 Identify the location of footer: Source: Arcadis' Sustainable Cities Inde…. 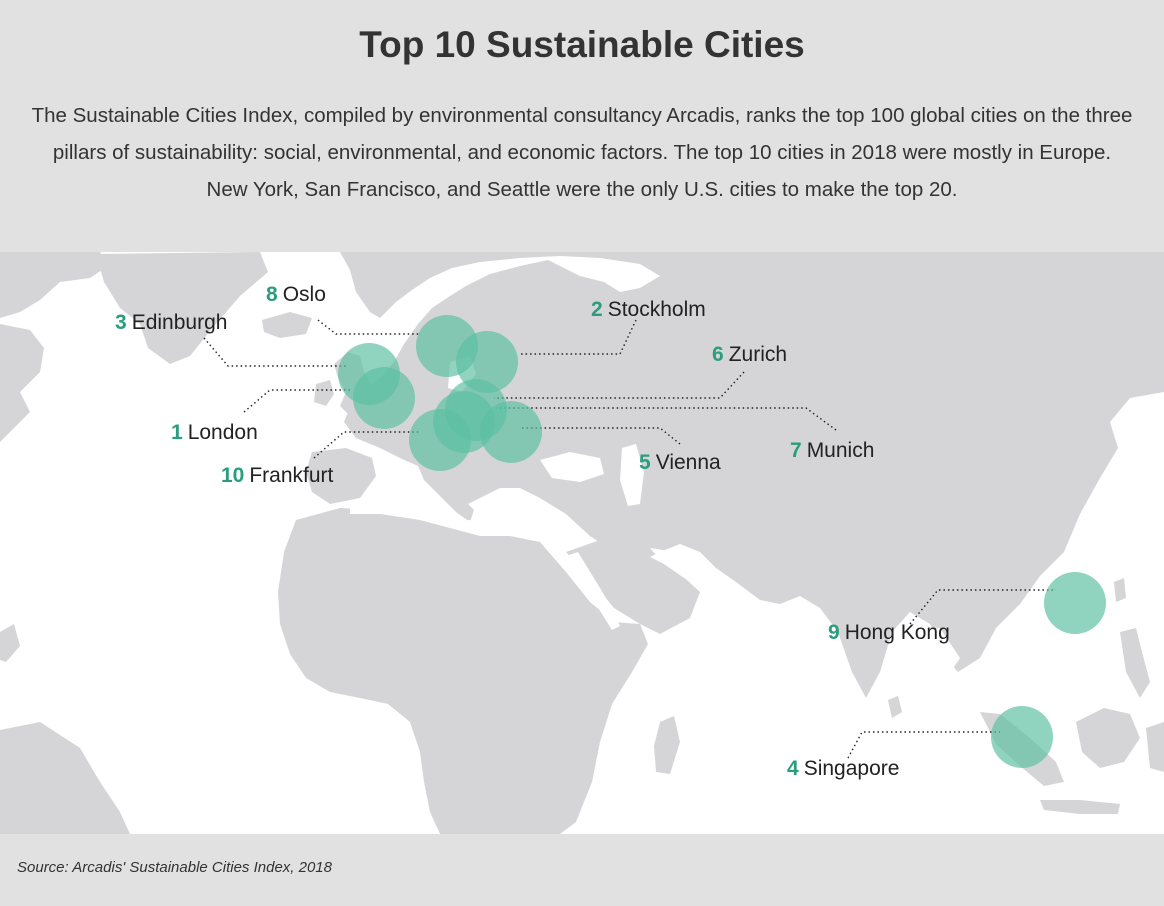
(582, 870).